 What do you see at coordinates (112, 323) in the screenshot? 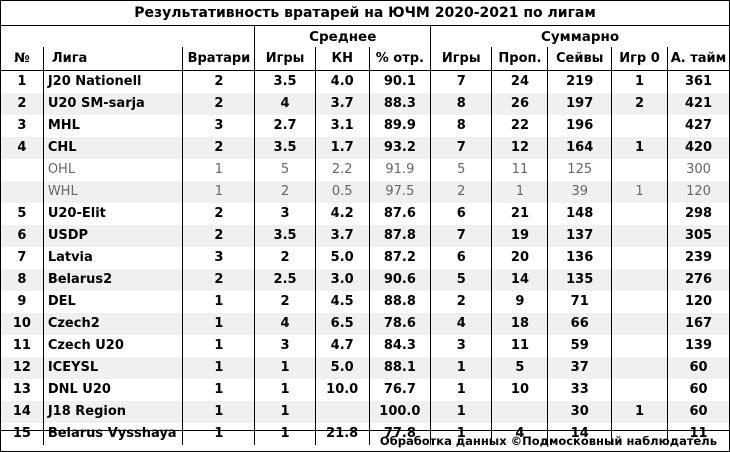
I see `cell-league: Czech2` at bounding box center [112, 323].